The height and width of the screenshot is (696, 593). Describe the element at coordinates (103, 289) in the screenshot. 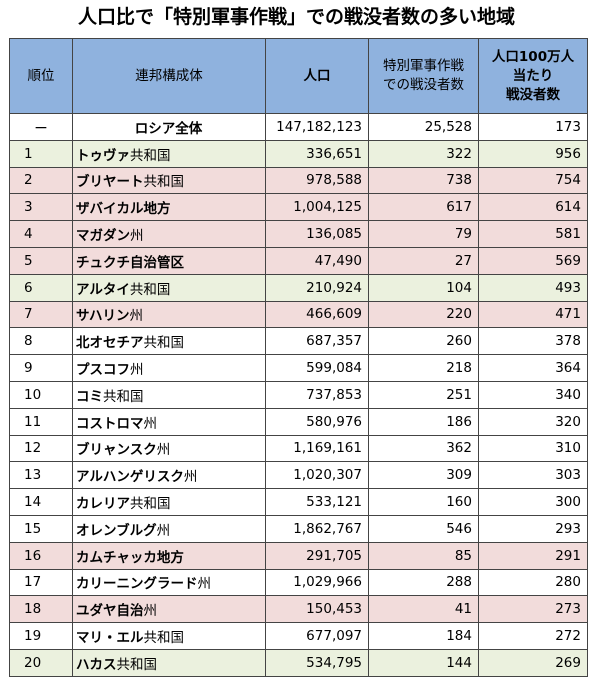

I see `subject-name: アルタイ` at that location.